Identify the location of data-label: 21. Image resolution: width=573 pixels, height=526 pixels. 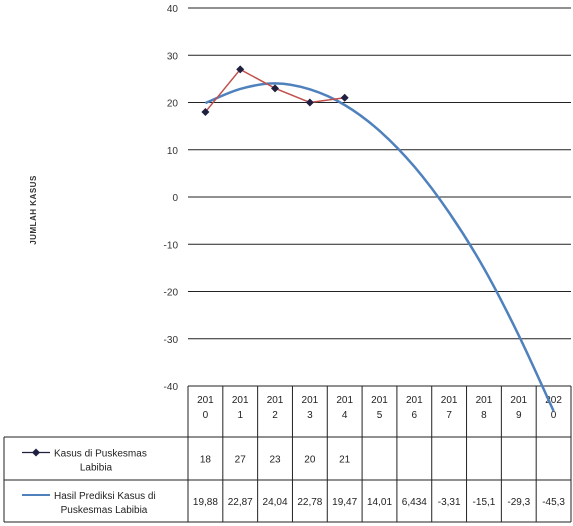
(345, 460).